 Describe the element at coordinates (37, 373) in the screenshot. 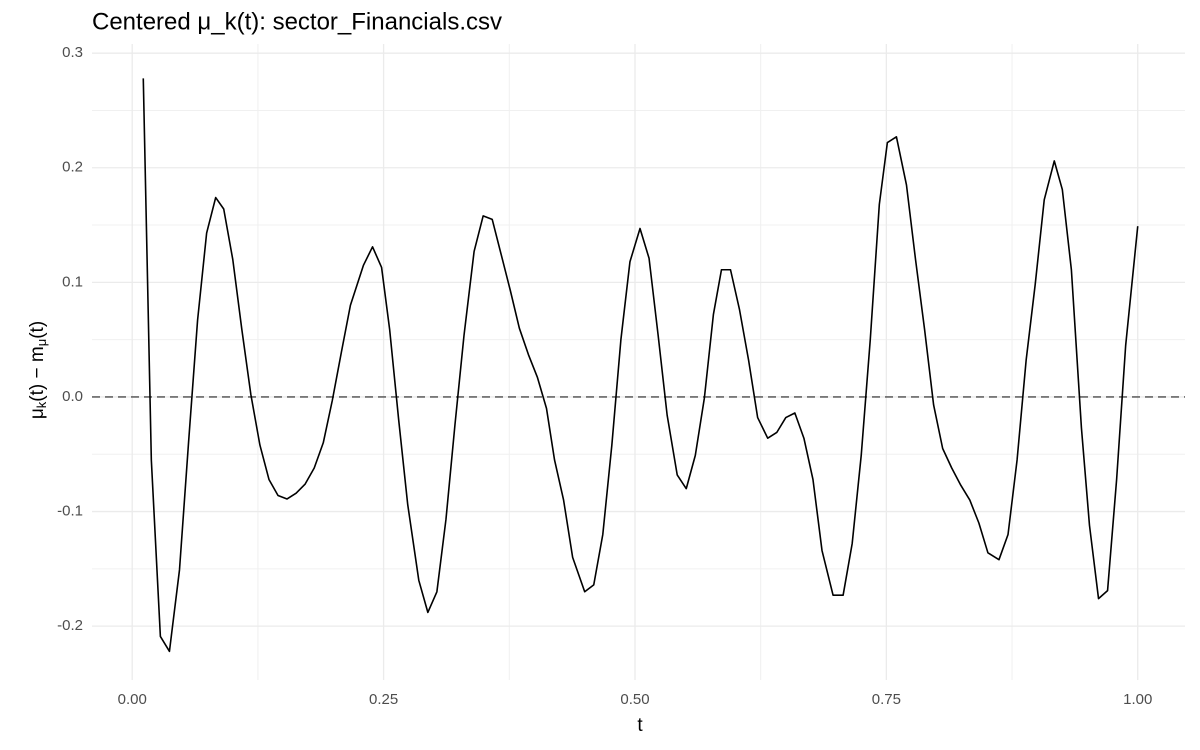

I see `y-label-part: (t) − m` at that location.